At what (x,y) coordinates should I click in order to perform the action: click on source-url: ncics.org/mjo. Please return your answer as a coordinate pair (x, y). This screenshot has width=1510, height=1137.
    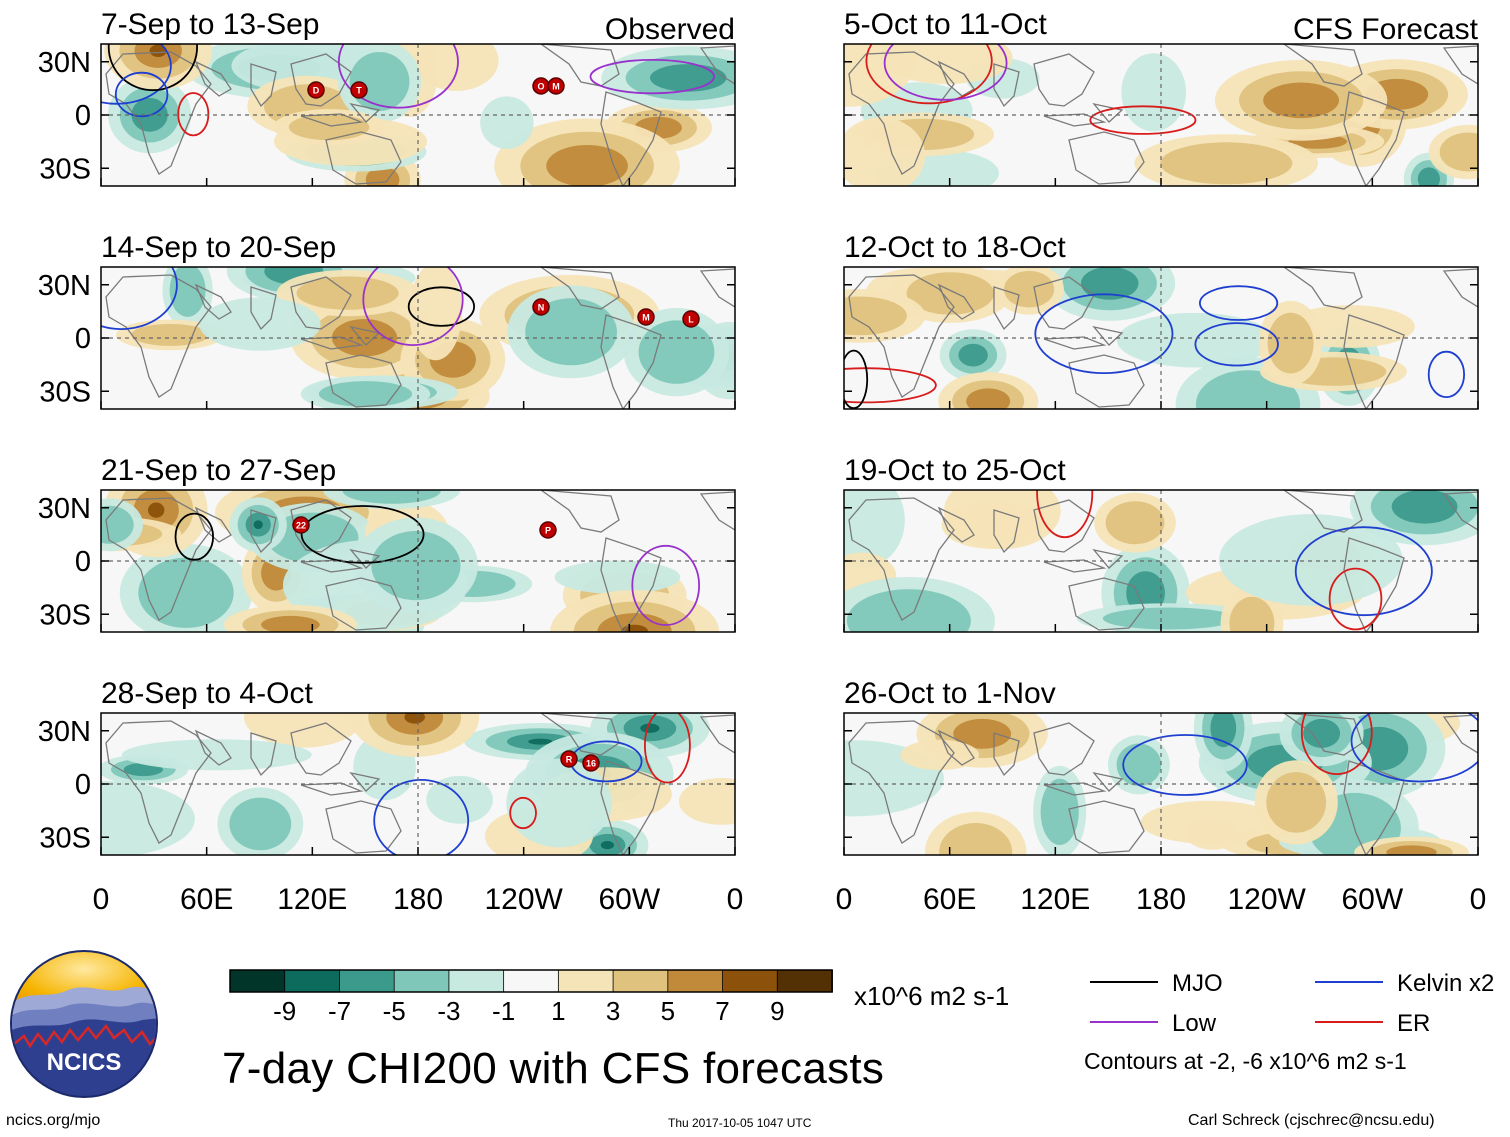
    Looking at the image, I should click on (53, 1120).